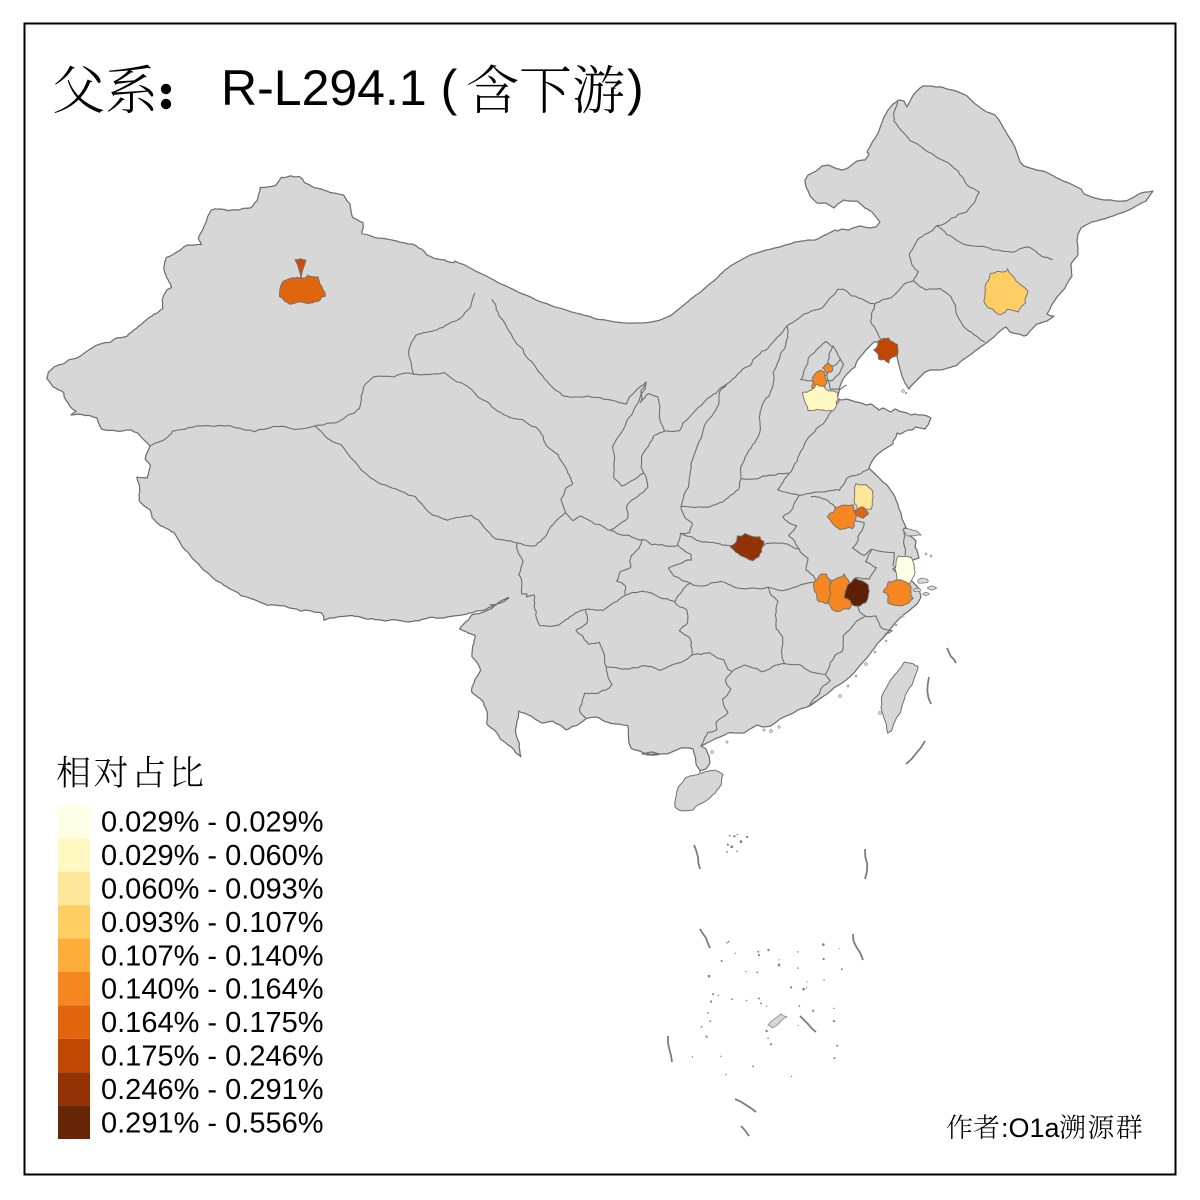  I want to click on svg-text: 0.060% - 0.093%, so click(212, 890).